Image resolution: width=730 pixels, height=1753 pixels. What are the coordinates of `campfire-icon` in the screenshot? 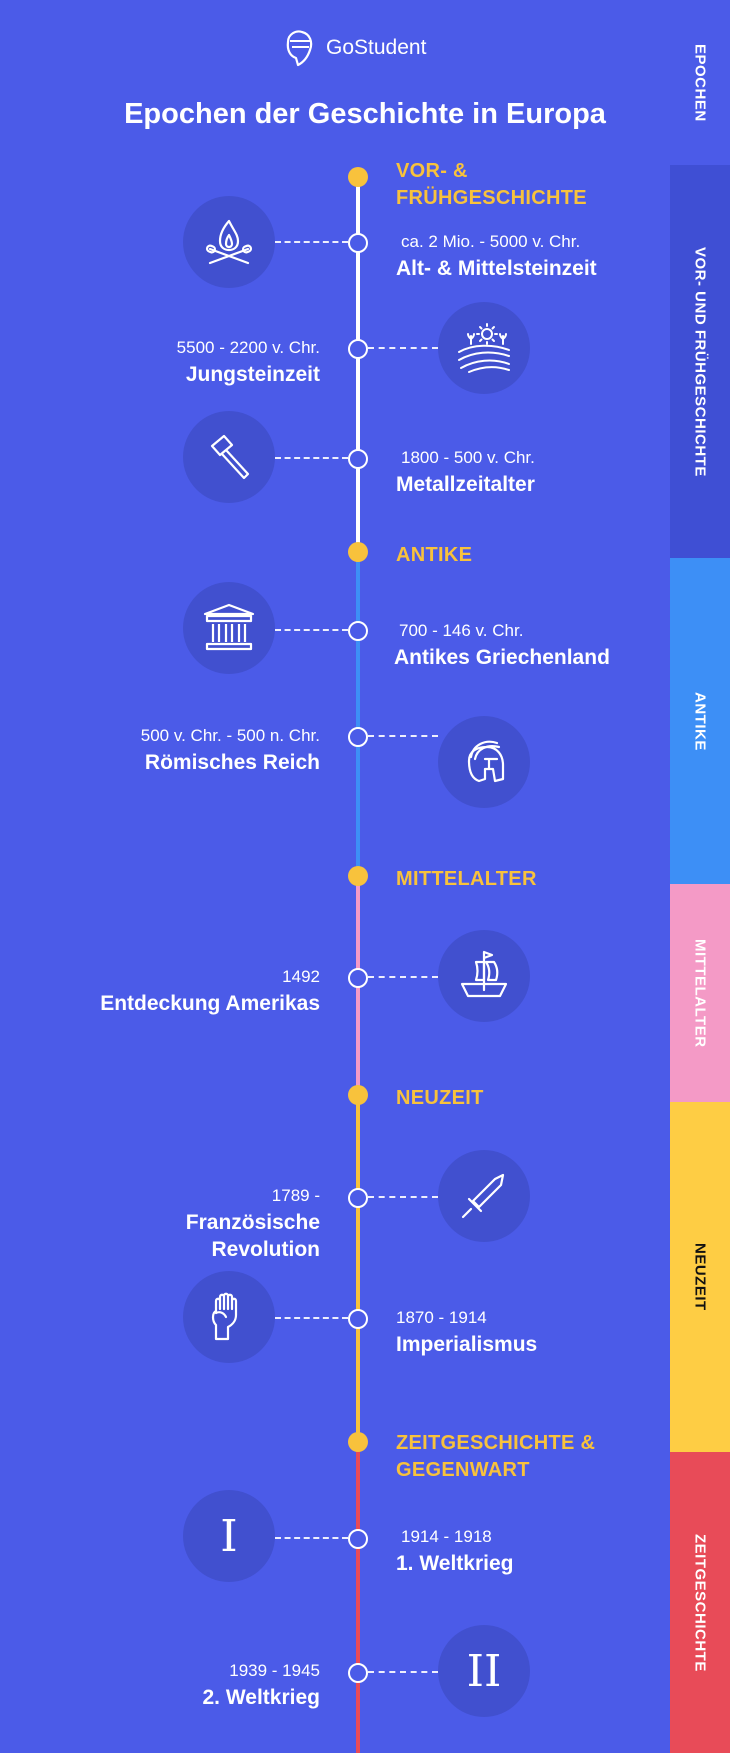 It's located at (229, 242).